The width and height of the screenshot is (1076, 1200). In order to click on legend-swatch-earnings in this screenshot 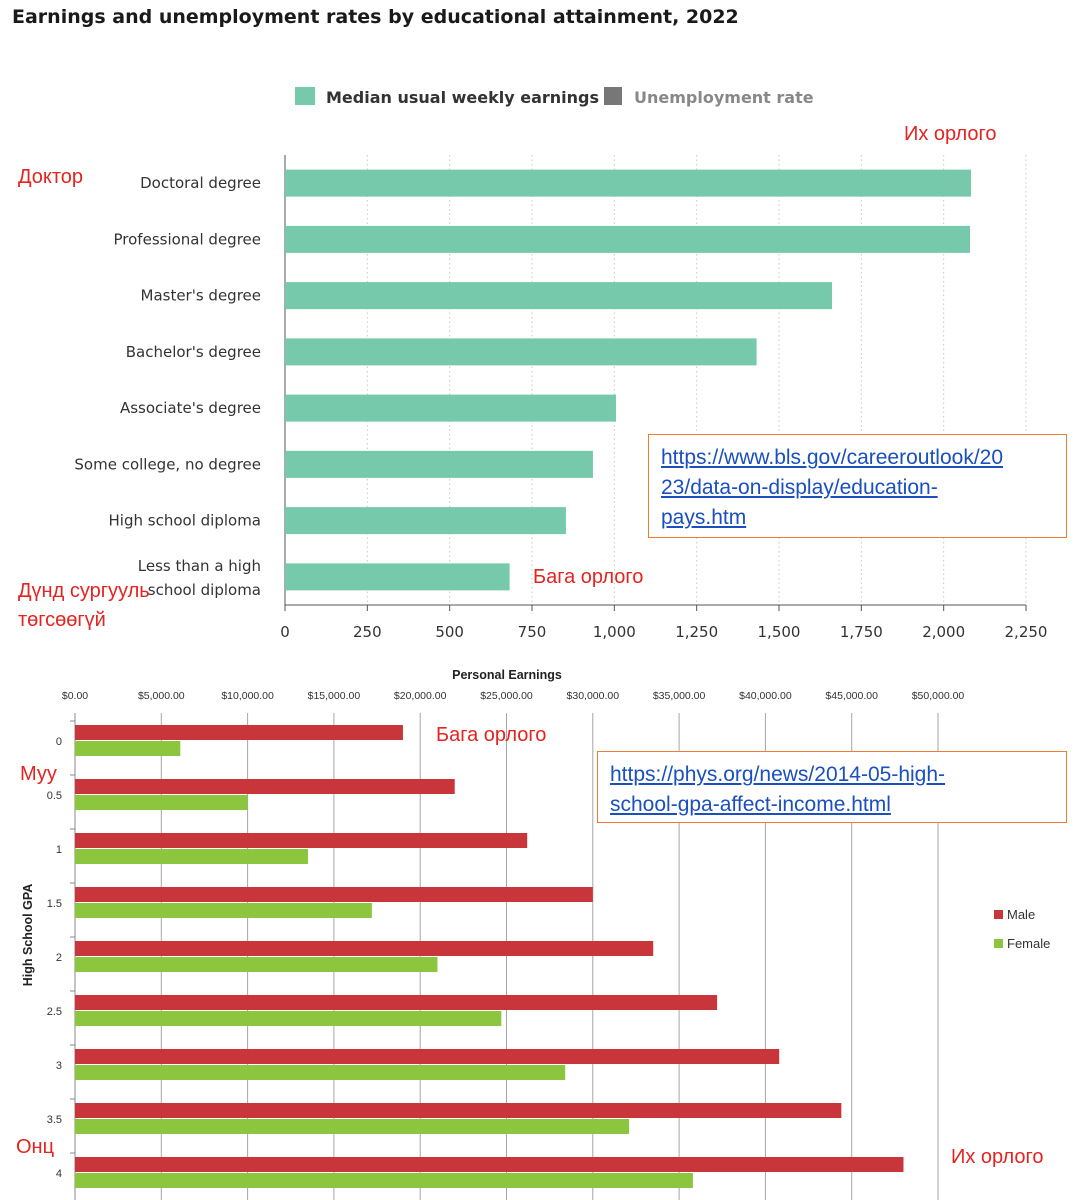, I will do `click(305, 96)`.